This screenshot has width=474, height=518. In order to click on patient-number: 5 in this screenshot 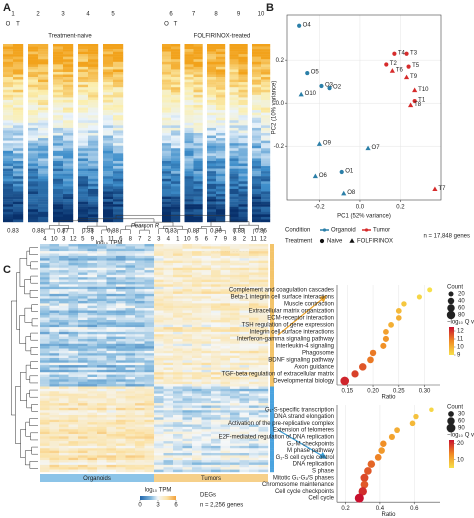, I will do `click(113, 15)`.